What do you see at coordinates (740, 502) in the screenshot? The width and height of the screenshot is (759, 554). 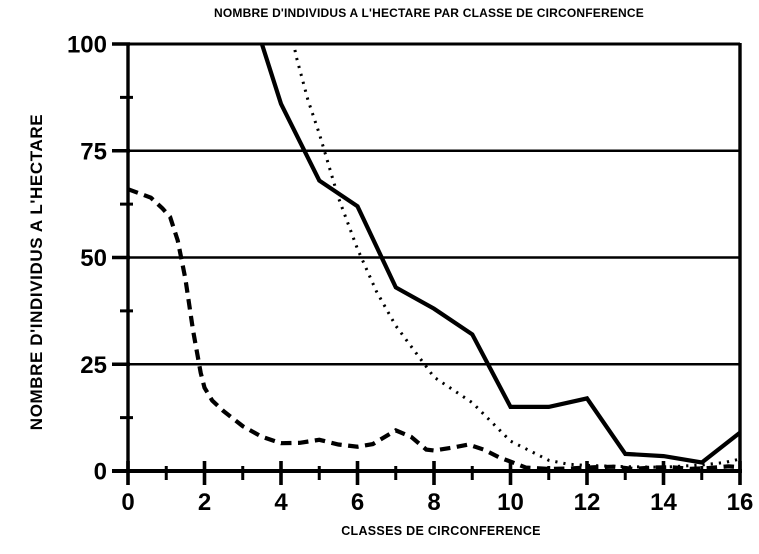 I see `x-tick-label: 16` at bounding box center [740, 502].